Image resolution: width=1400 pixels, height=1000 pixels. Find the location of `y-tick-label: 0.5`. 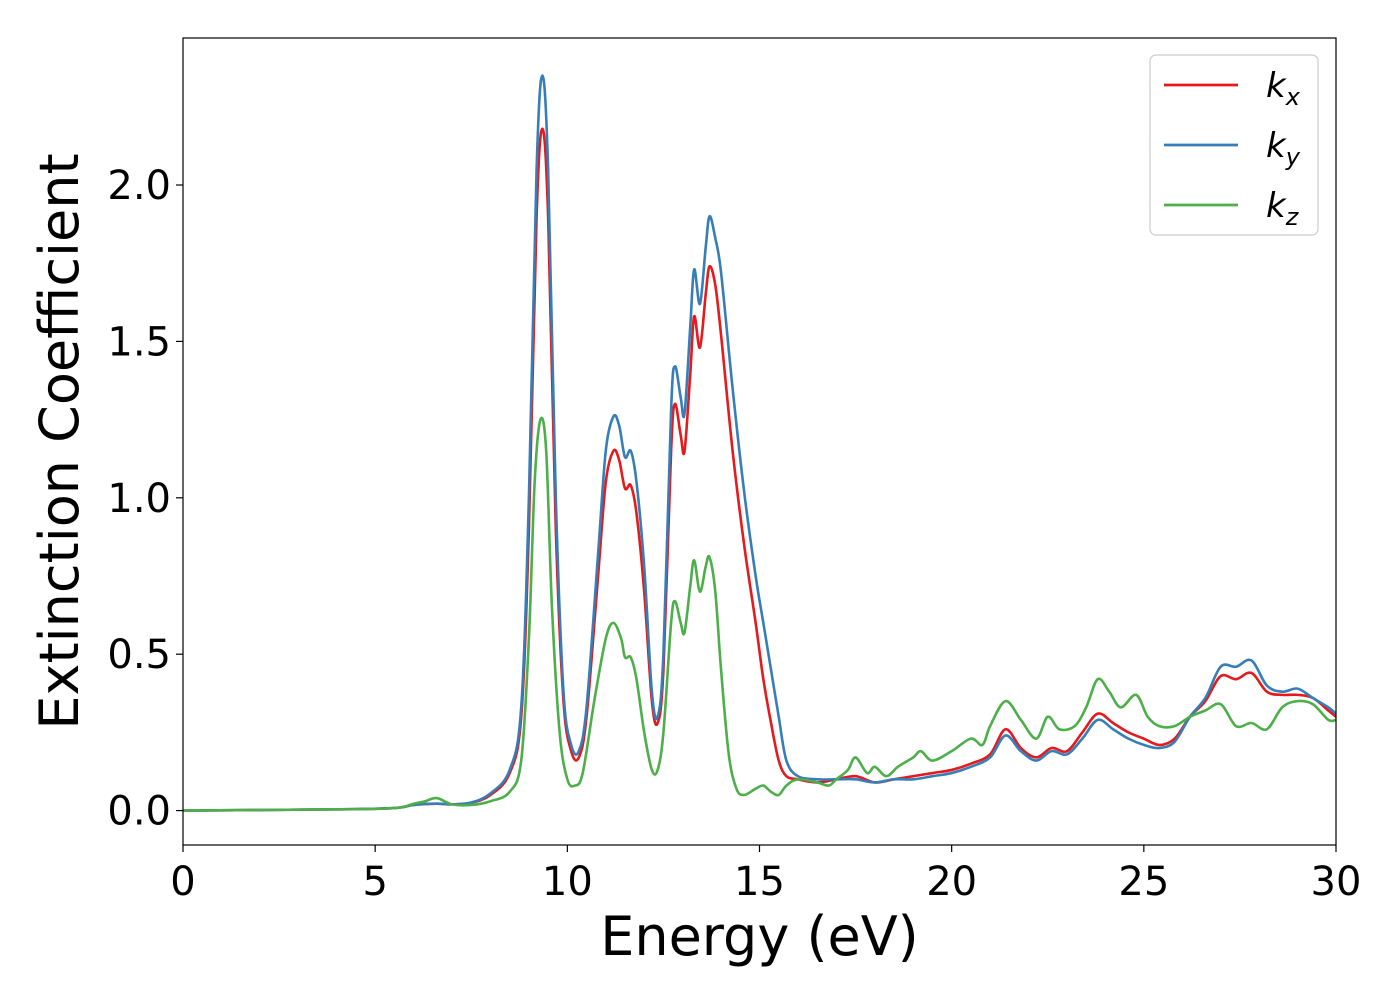

y-tick-label: 0.5 is located at coordinates (139, 655).